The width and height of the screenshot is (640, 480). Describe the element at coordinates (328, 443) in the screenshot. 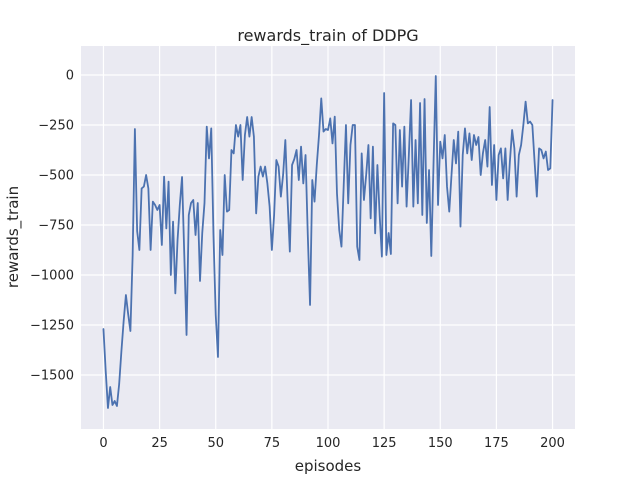

I see `x-tick-label: 100` at that location.